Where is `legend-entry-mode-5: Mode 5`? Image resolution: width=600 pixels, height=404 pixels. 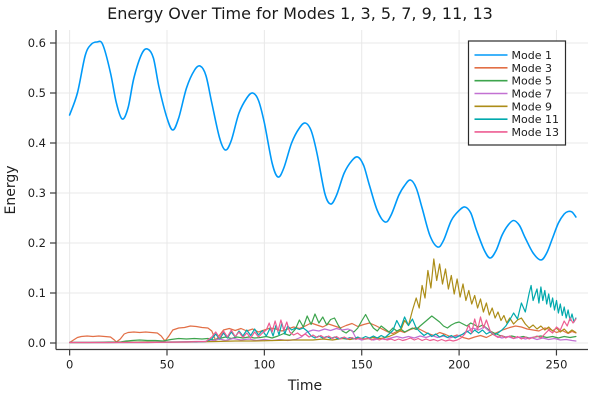
legend-entry-mode-5: Mode 5 is located at coordinates (513, 81).